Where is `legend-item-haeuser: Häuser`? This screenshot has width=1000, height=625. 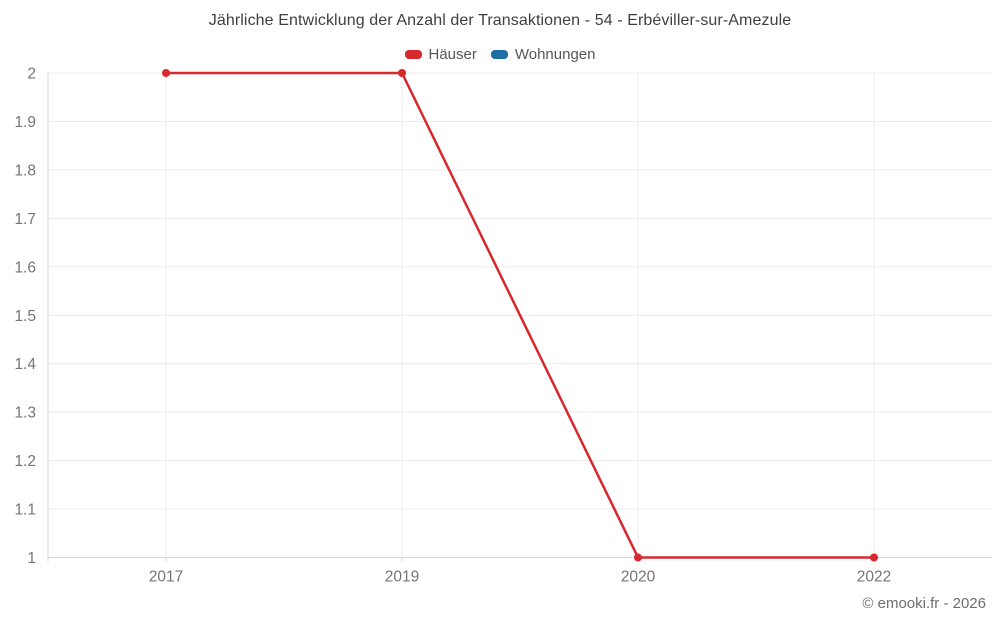 legend-item-haeuser: Häuser is located at coordinates (440, 54).